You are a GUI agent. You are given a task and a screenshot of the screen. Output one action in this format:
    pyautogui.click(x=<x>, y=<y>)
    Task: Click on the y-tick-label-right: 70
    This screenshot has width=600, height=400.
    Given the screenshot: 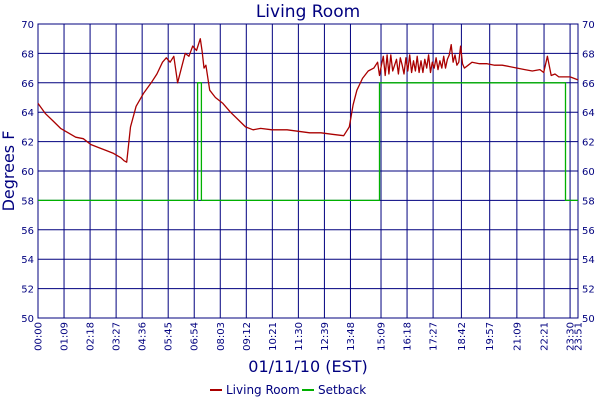 What is the action you would take?
    pyautogui.click(x=588, y=25)
    